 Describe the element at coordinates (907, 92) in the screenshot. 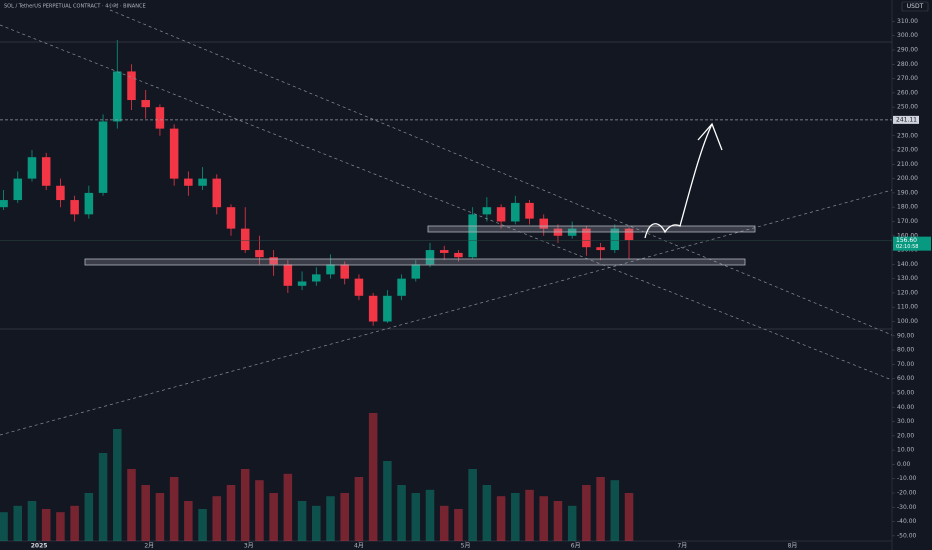

I see `y-tick-label: 260.00` at that location.